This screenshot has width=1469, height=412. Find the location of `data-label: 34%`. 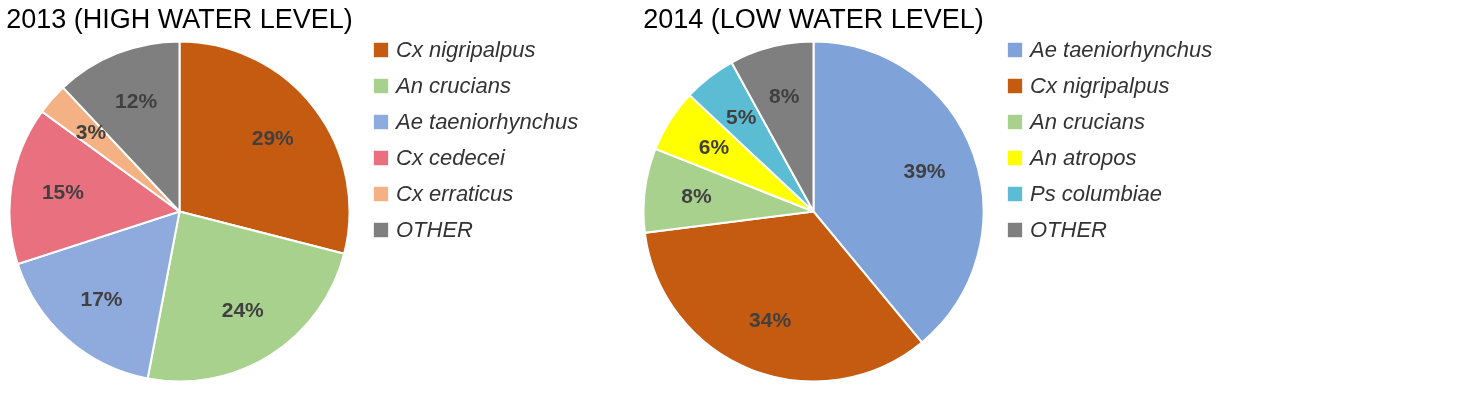

data-label: 34% is located at coordinates (770, 320).